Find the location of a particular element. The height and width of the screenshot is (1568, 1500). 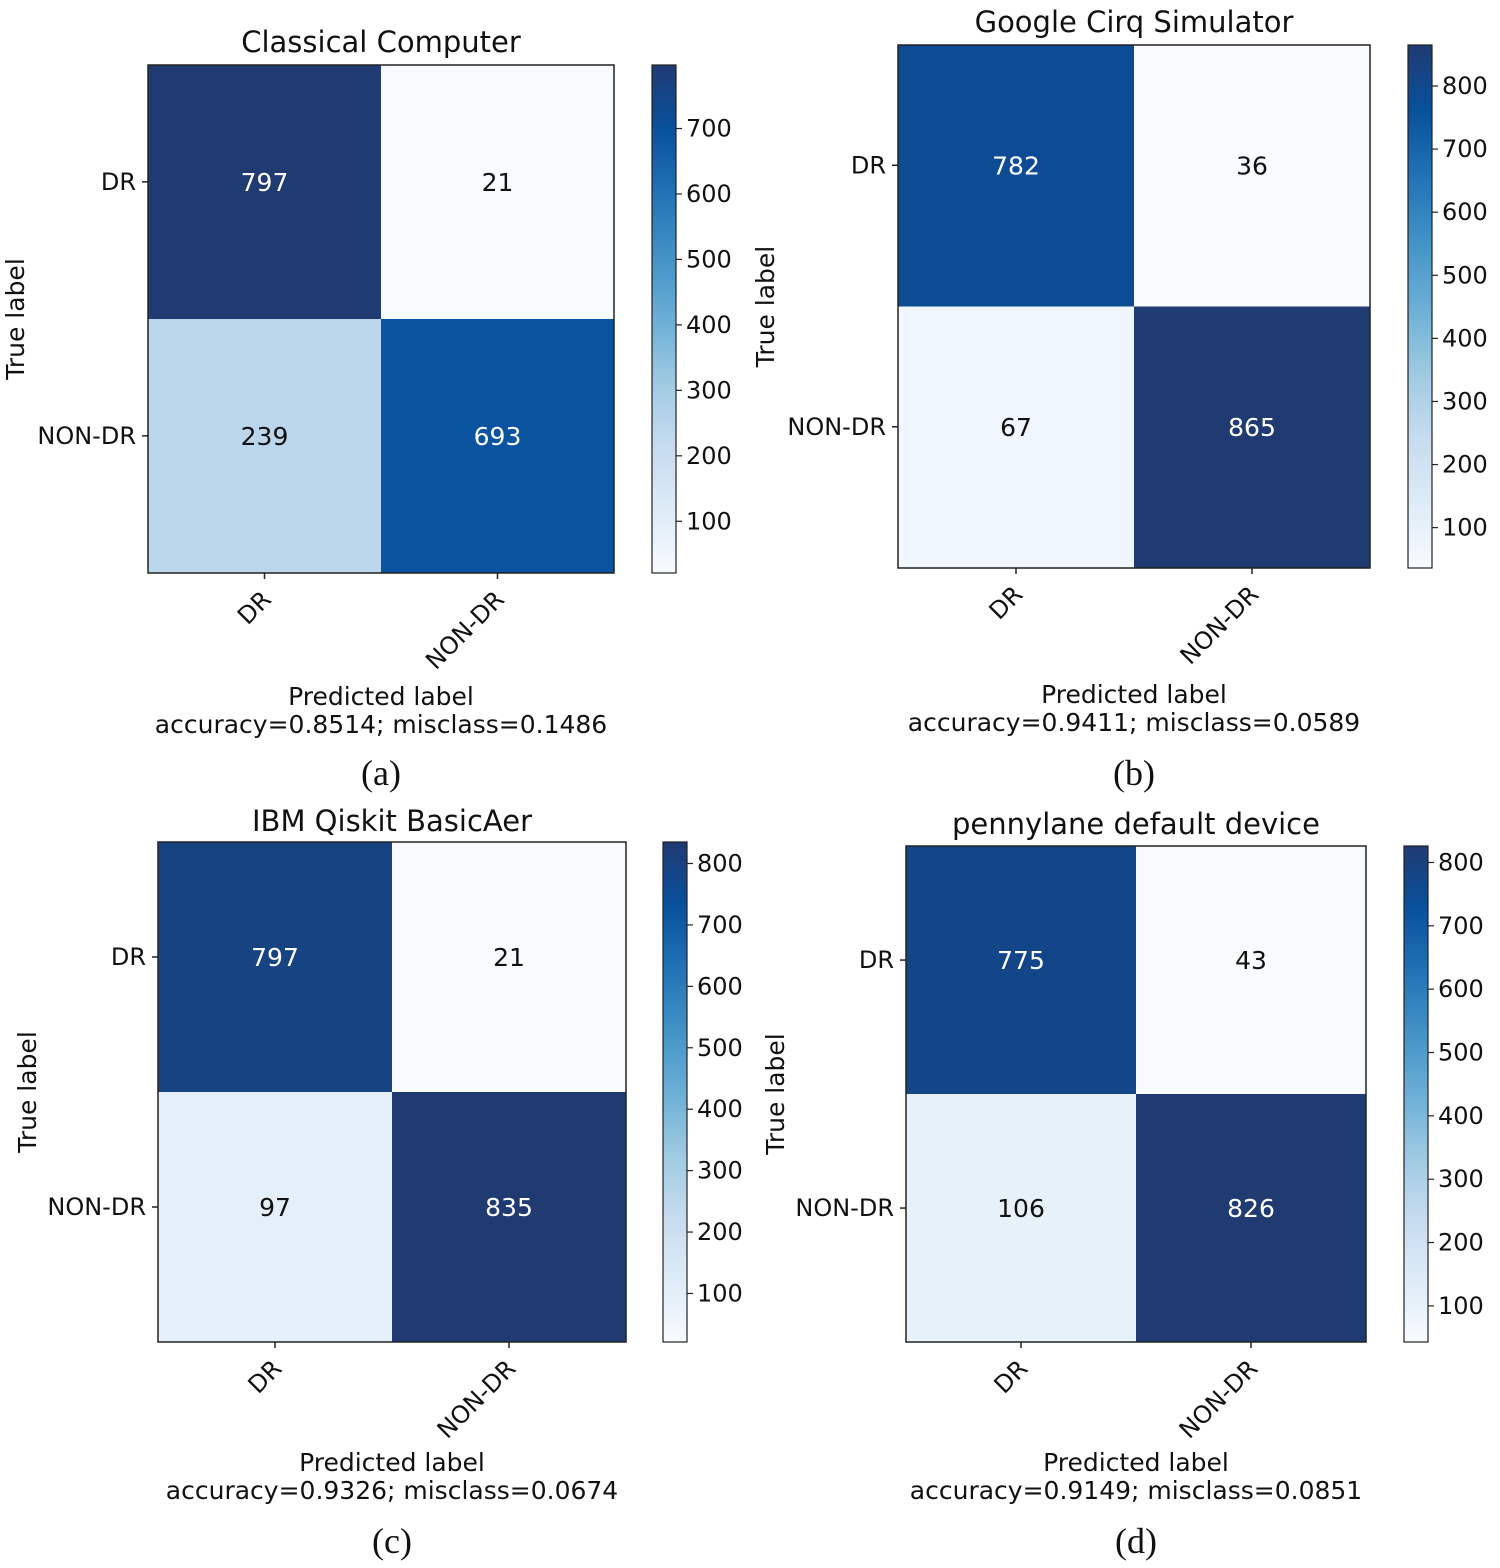

cell-value-label: 43 is located at coordinates (1251, 960).